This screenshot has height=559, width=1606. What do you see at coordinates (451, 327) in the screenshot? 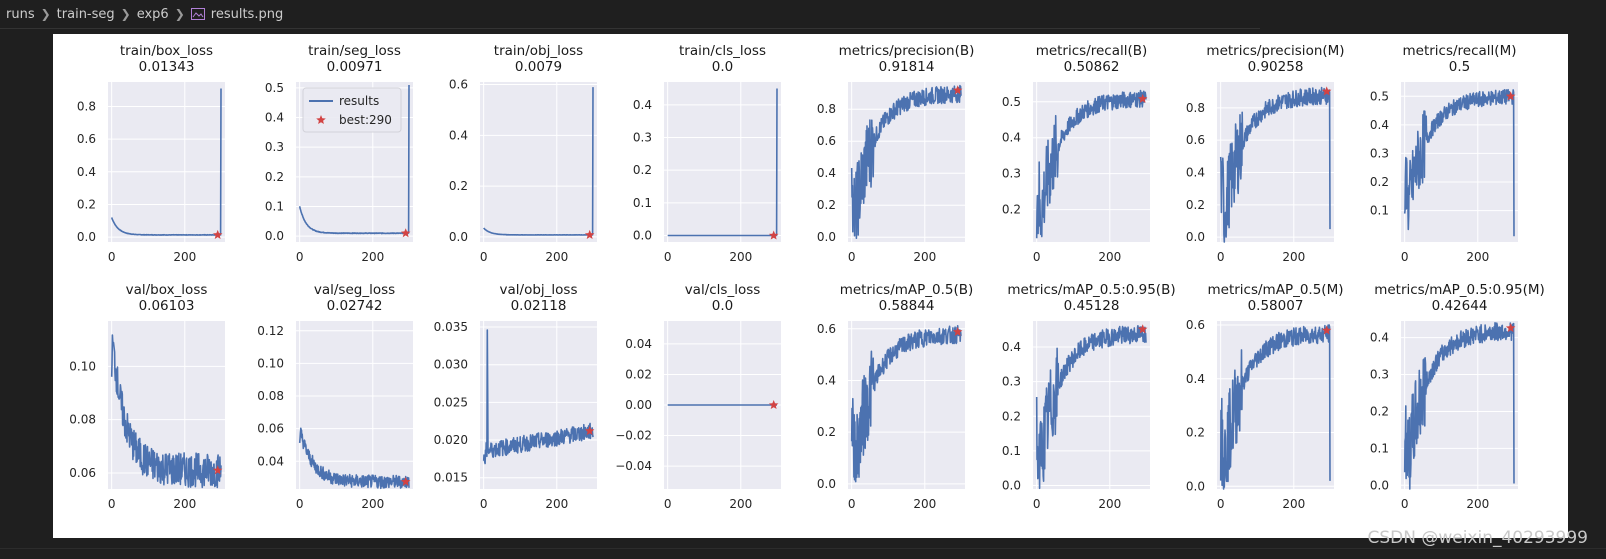
I see `y-tick-label: 0.035` at bounding box center [451, 327].